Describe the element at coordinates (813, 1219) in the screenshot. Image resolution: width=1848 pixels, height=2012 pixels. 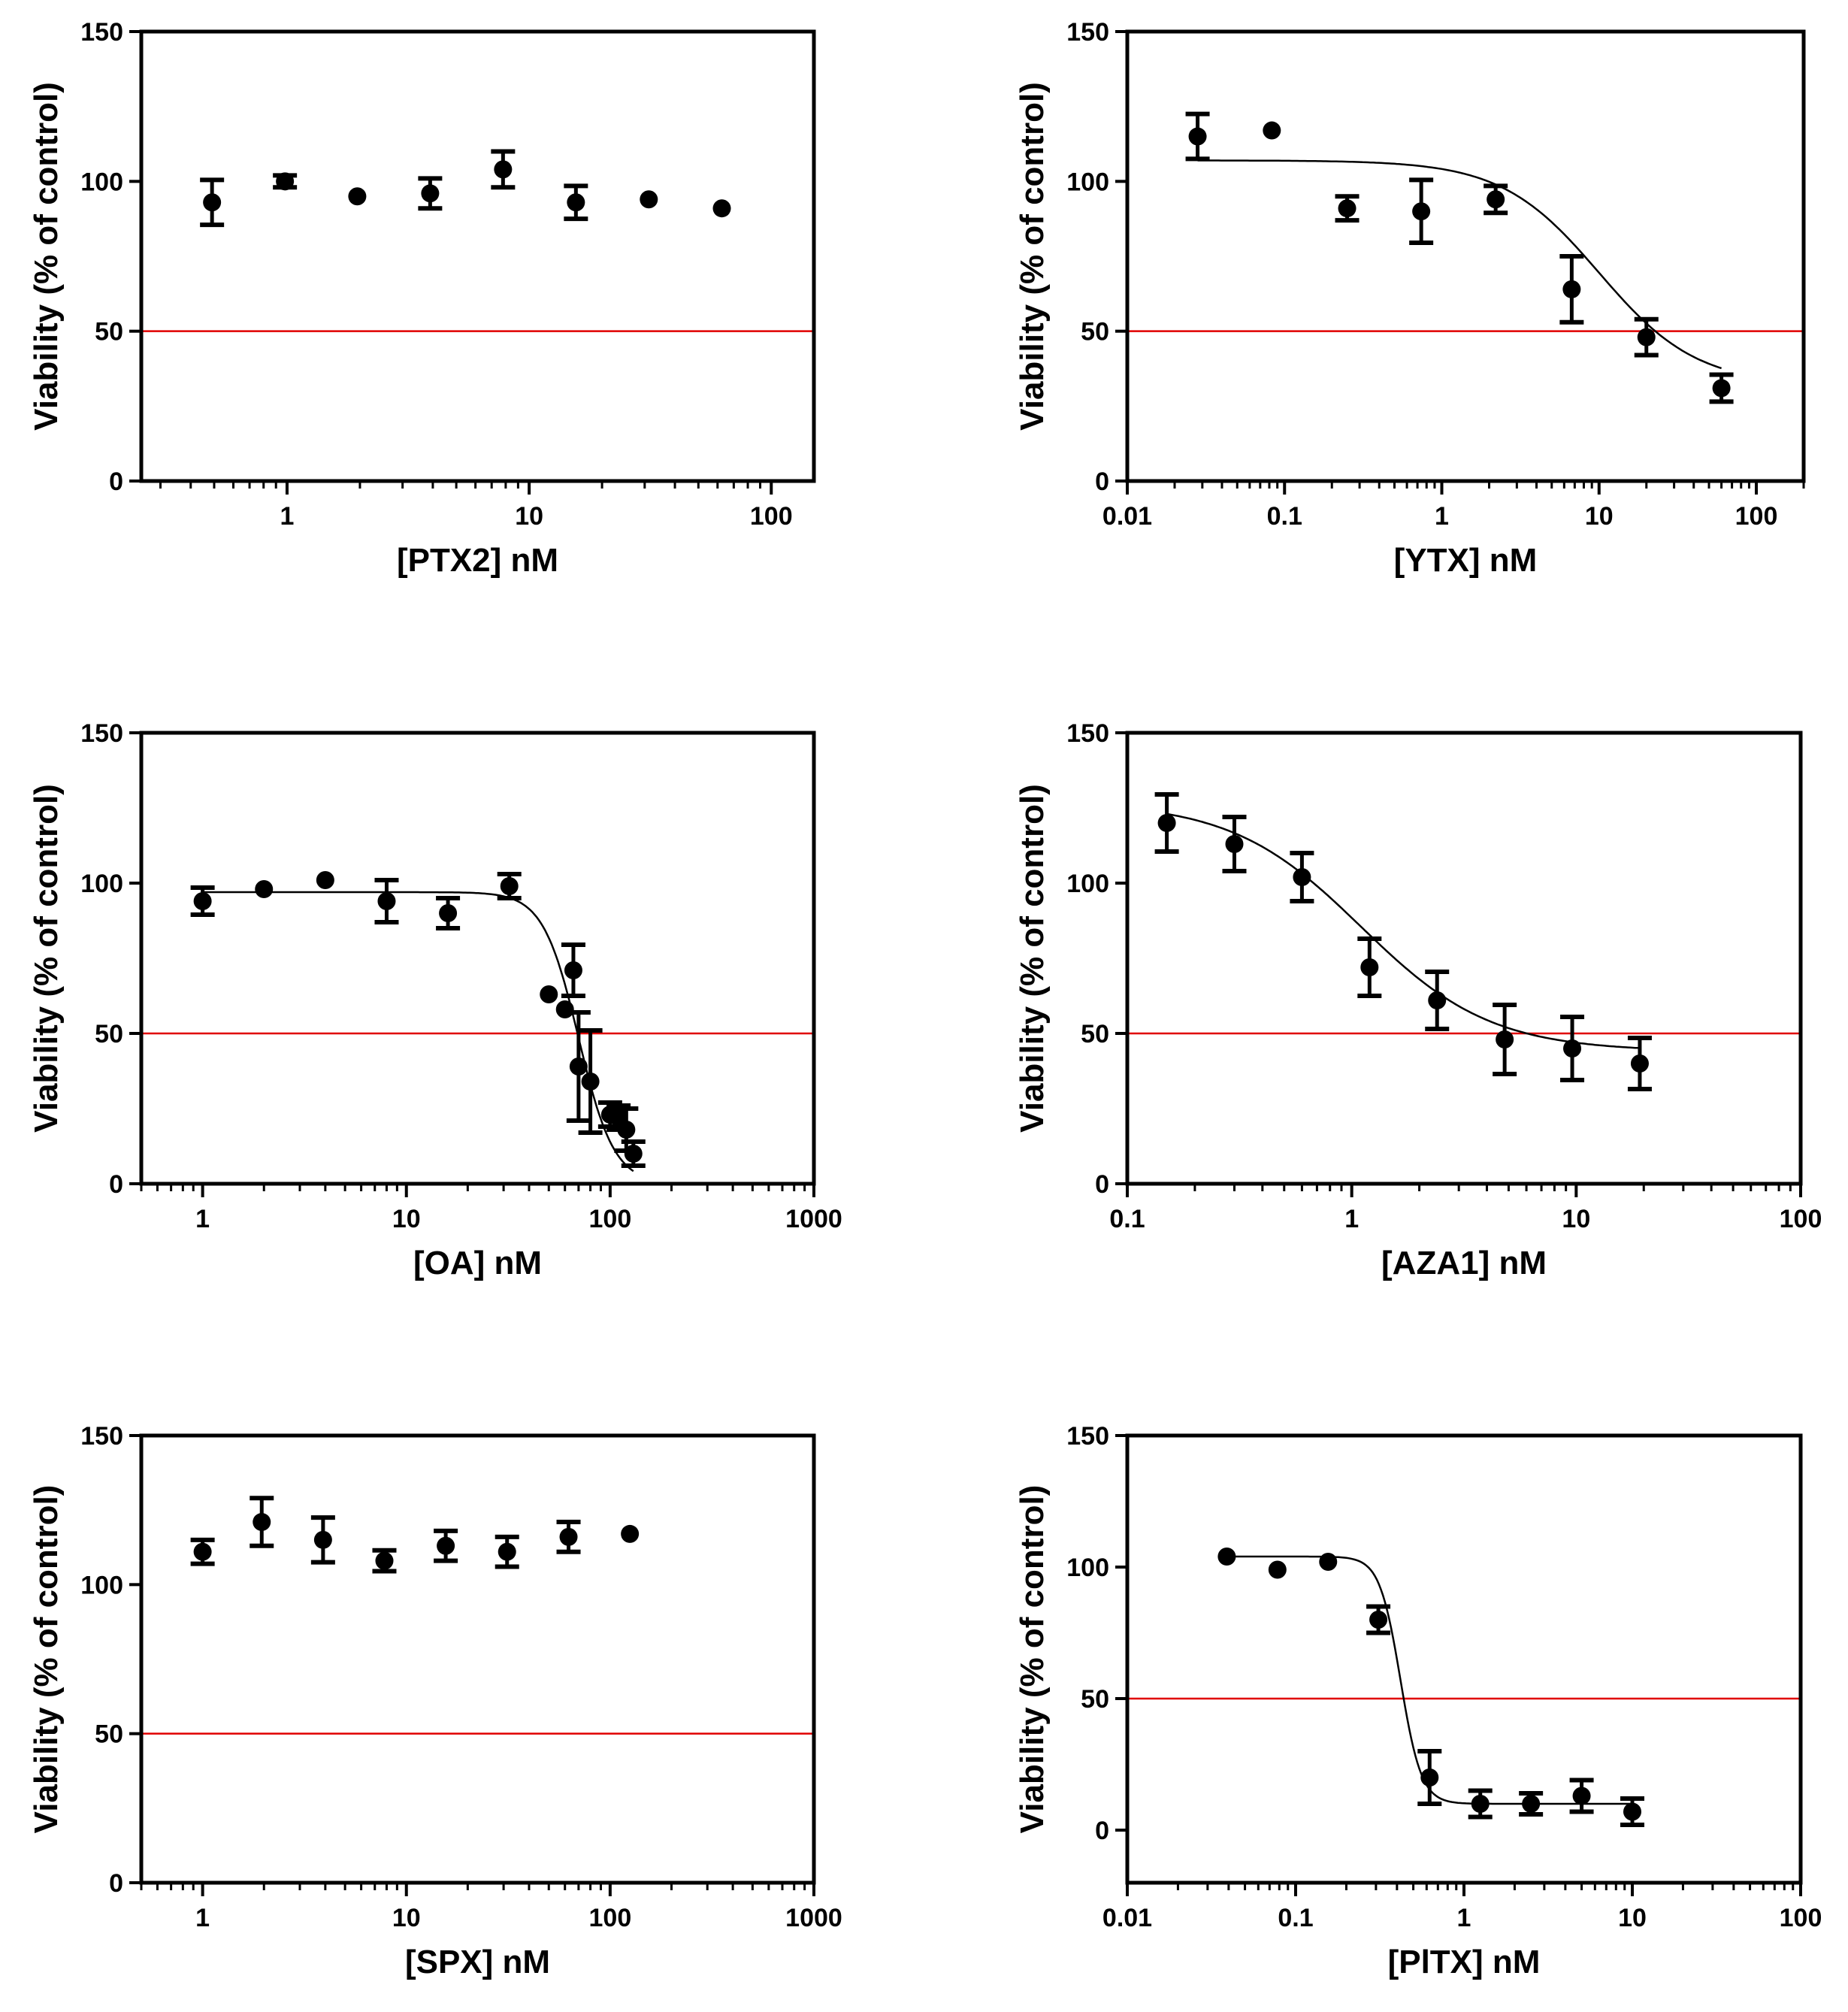
I see `x-tick-label: 1000` at that location.